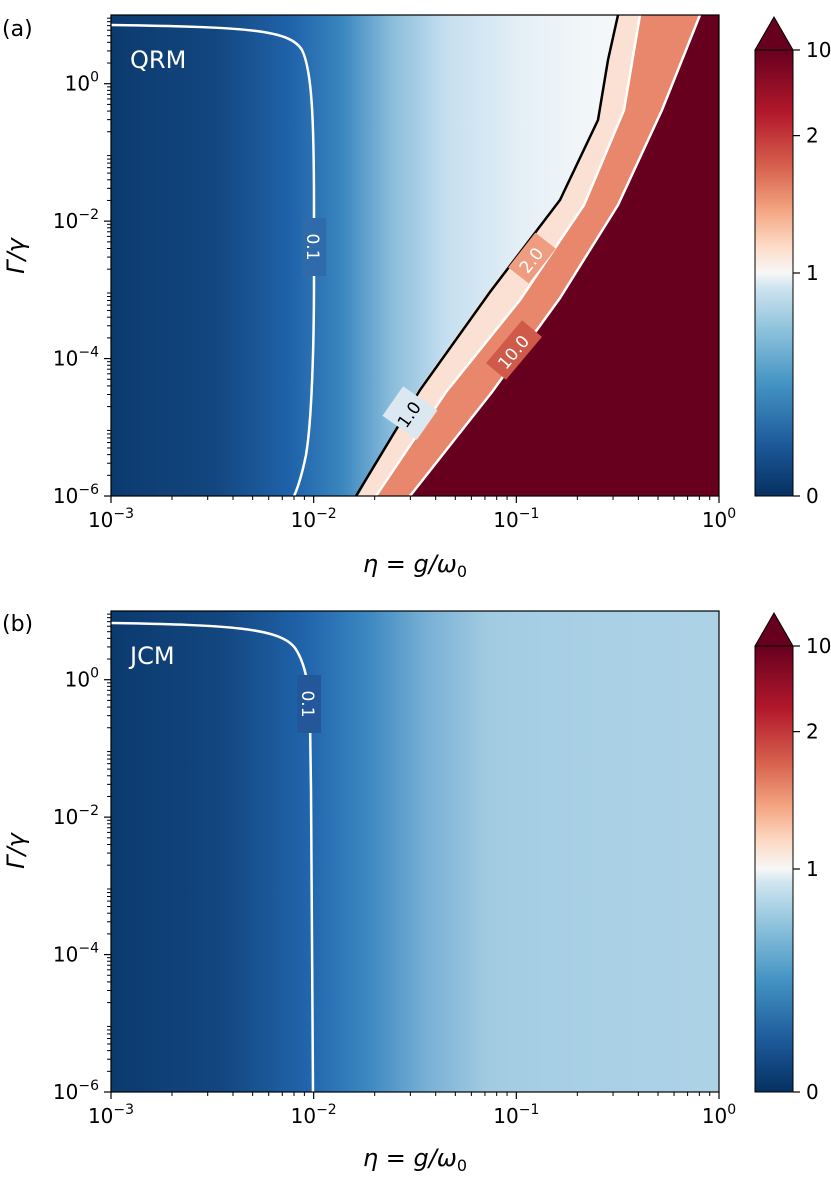  What do you see at coordinates (792, 857) in the screenshot?
I see `colorbar-b: 0 1 2 10` at bounding box center [792, 857].